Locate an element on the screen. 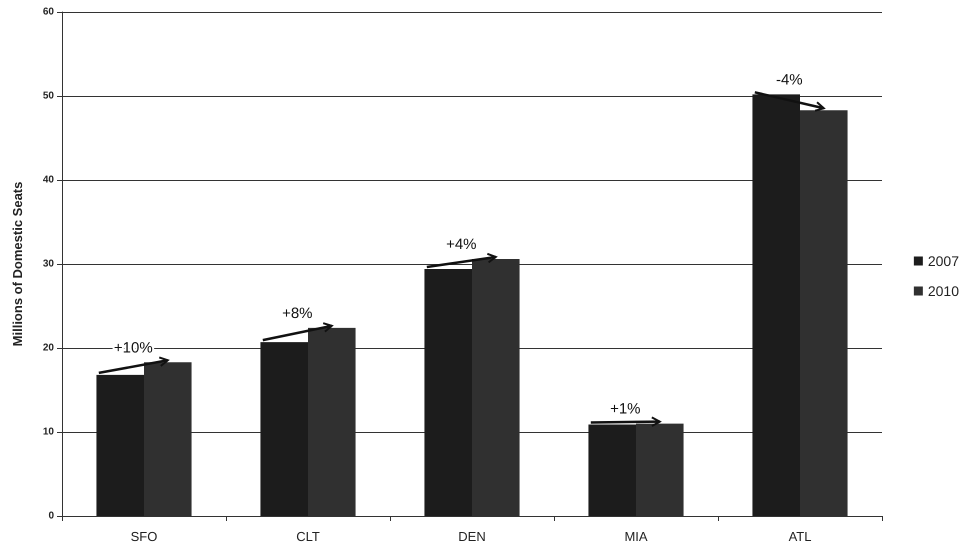 The height and width of the screenshot is (552, 972). x-tick-label: MIA is located at coordinates (636, 536).